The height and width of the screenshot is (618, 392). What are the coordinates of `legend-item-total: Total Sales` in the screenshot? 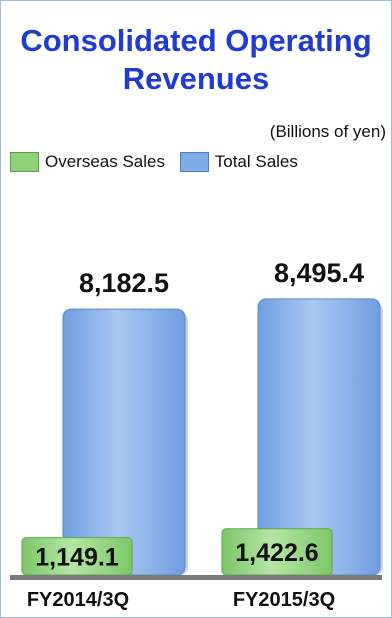 It's located at (238, 162).